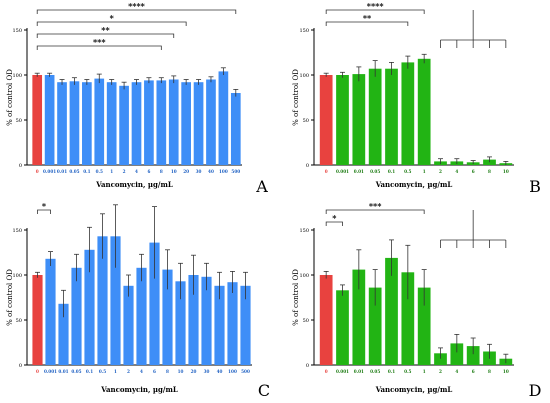 This screenshot has width=550, height=403. What do you see at coordinates (261, 186) in the screenshot?
I see `panel-letter: A` at bounding box center [261, 186].